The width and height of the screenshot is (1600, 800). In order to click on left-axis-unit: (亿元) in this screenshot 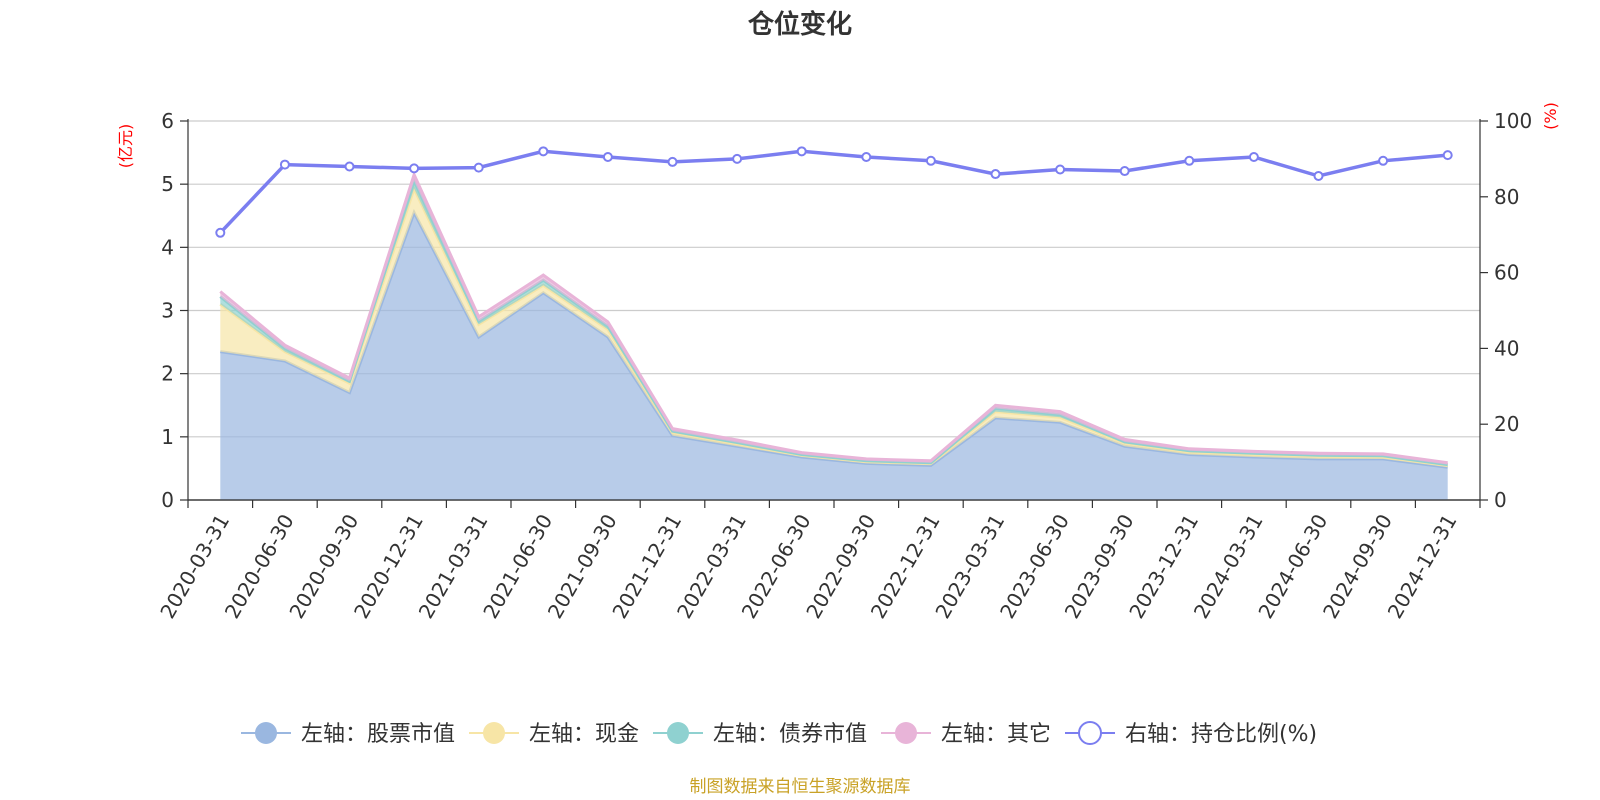, I will do `click(125, 146)`.